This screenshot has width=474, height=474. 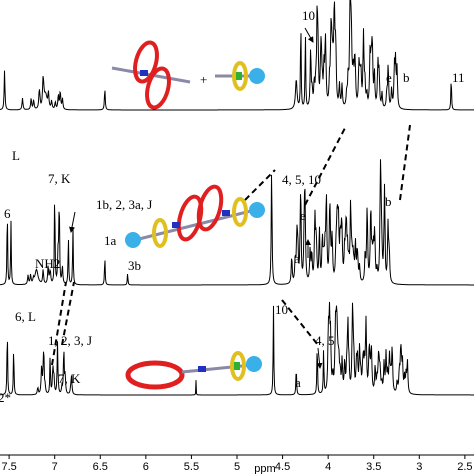 What do you see at coordinates (325, 340) in the screenshot?
I see `peak-label: 4, 5` at bounding box center [325, 340].